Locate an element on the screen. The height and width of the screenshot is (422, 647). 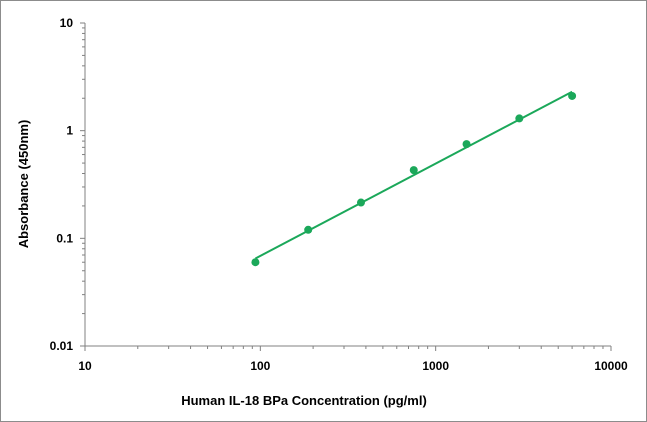
x-tick-label: 1000 is located at coordinates (435, 366).